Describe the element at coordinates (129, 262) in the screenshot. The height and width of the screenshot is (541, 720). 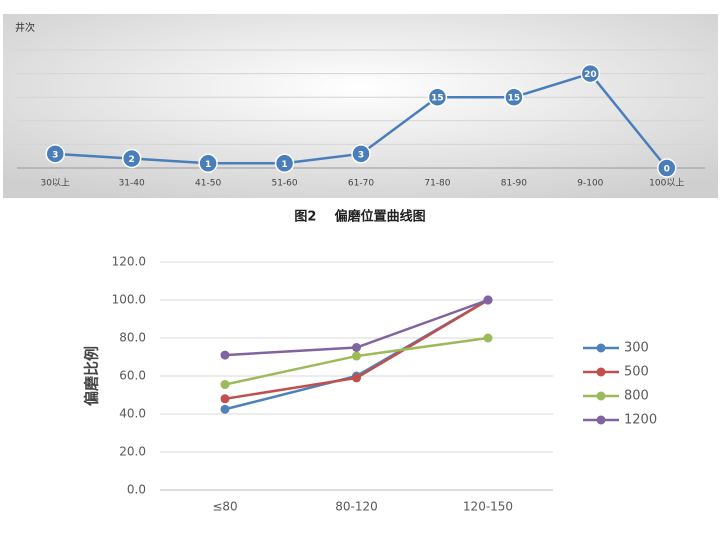
I see `y-tick-label: 120.0` at that location.